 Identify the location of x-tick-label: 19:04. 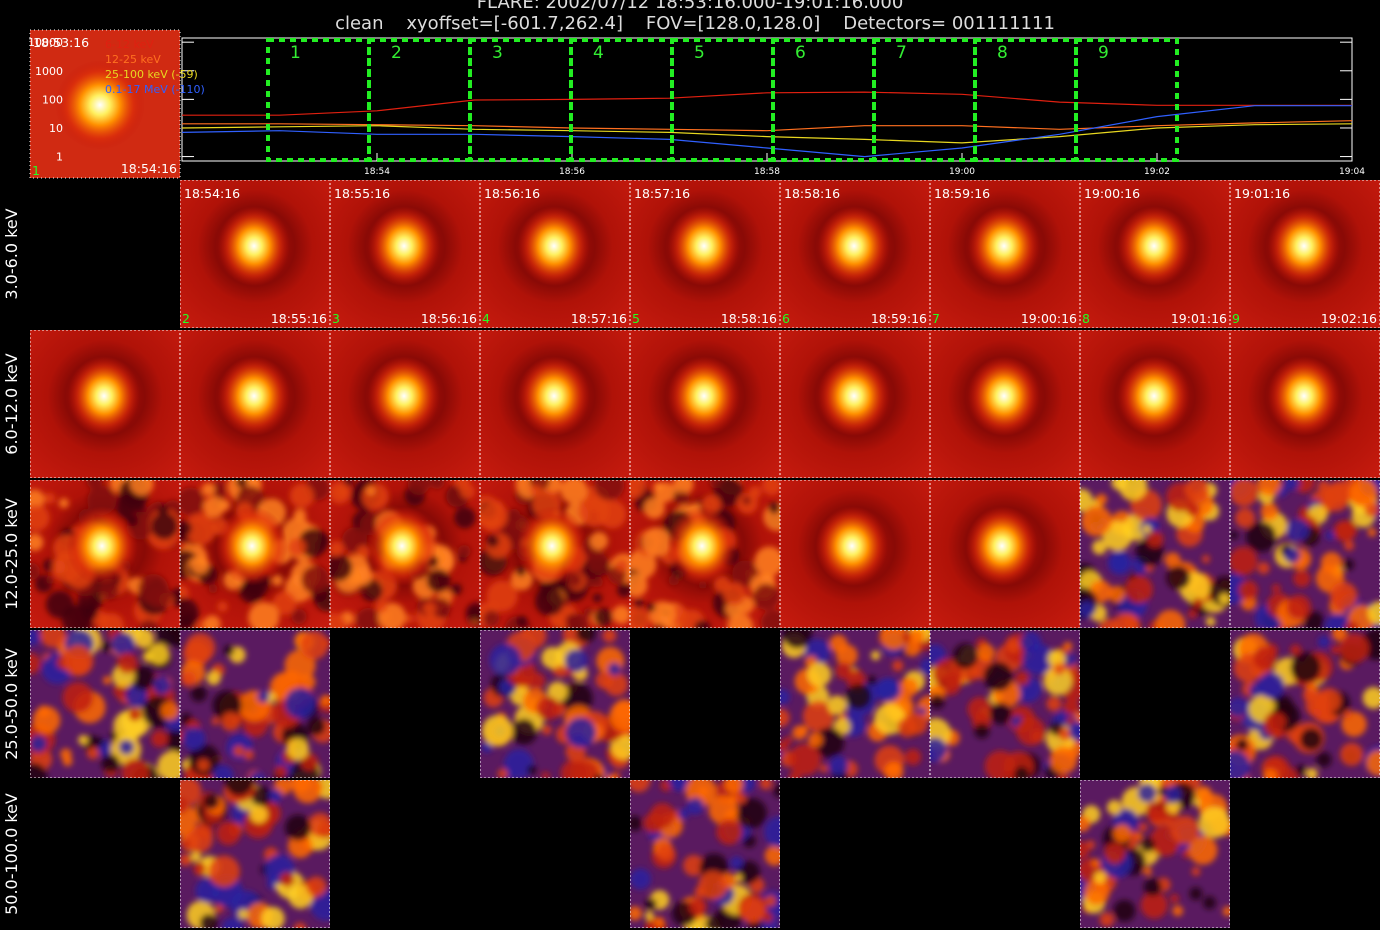
(1352, 172).